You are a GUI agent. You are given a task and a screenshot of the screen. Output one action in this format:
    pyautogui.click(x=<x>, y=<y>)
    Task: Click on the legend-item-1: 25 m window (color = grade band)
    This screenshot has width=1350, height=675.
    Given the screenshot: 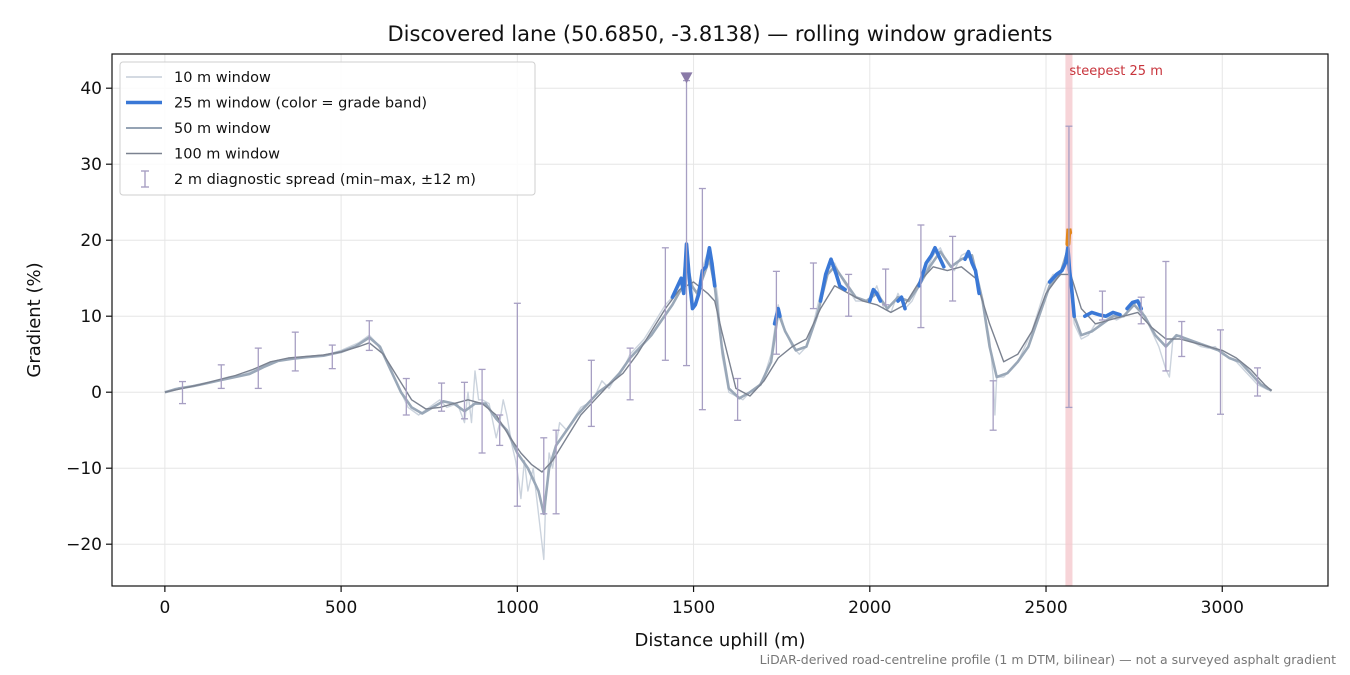 What is the action you would take?
    pyautogui.click(x=276, y=104)
    